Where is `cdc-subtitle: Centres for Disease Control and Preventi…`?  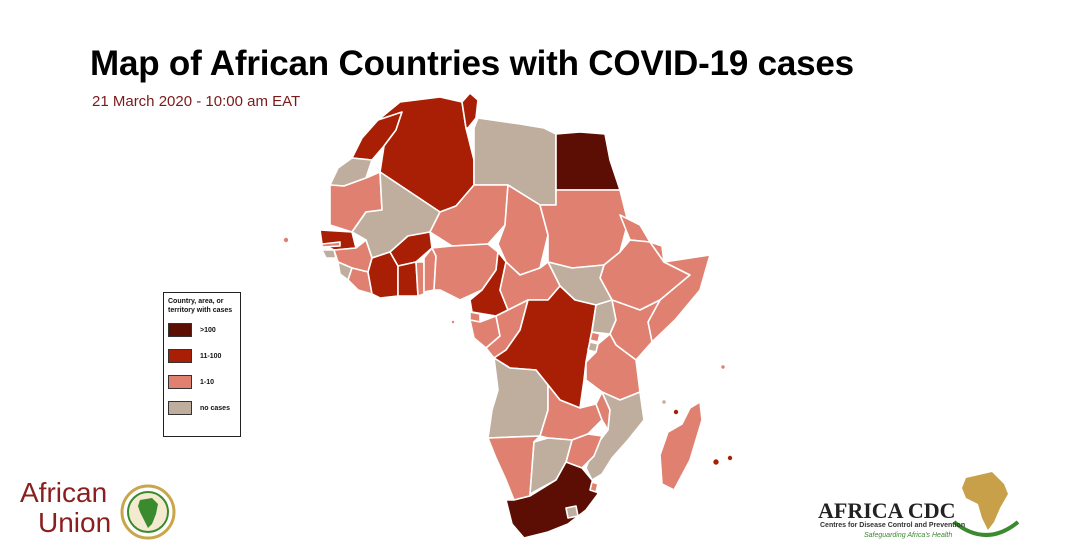
cdc-subtitle: Centres for Disease Control and Preventi… is located at coordinates (893, 525).